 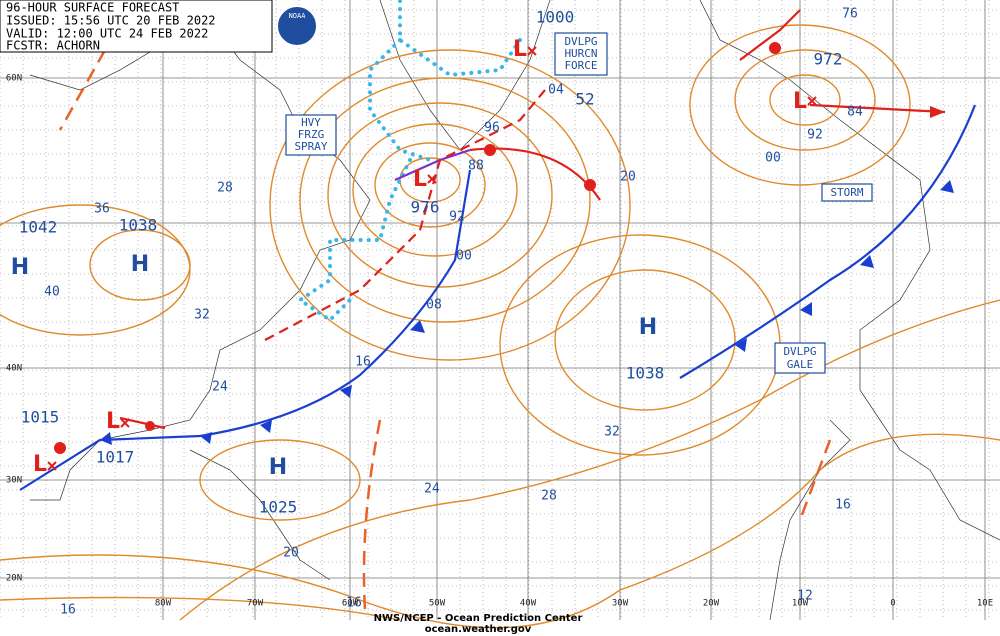 I want to click on center-pressure: 1000, so click(x=555, y=17).